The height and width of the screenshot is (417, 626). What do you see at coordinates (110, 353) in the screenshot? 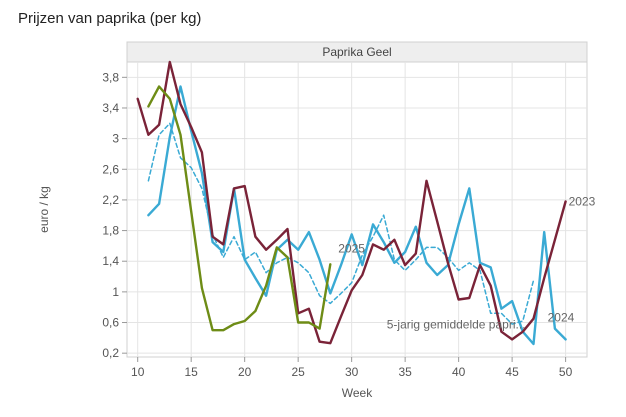
I see `y-tick-label: 0,2` at bounding box center [110, 353].